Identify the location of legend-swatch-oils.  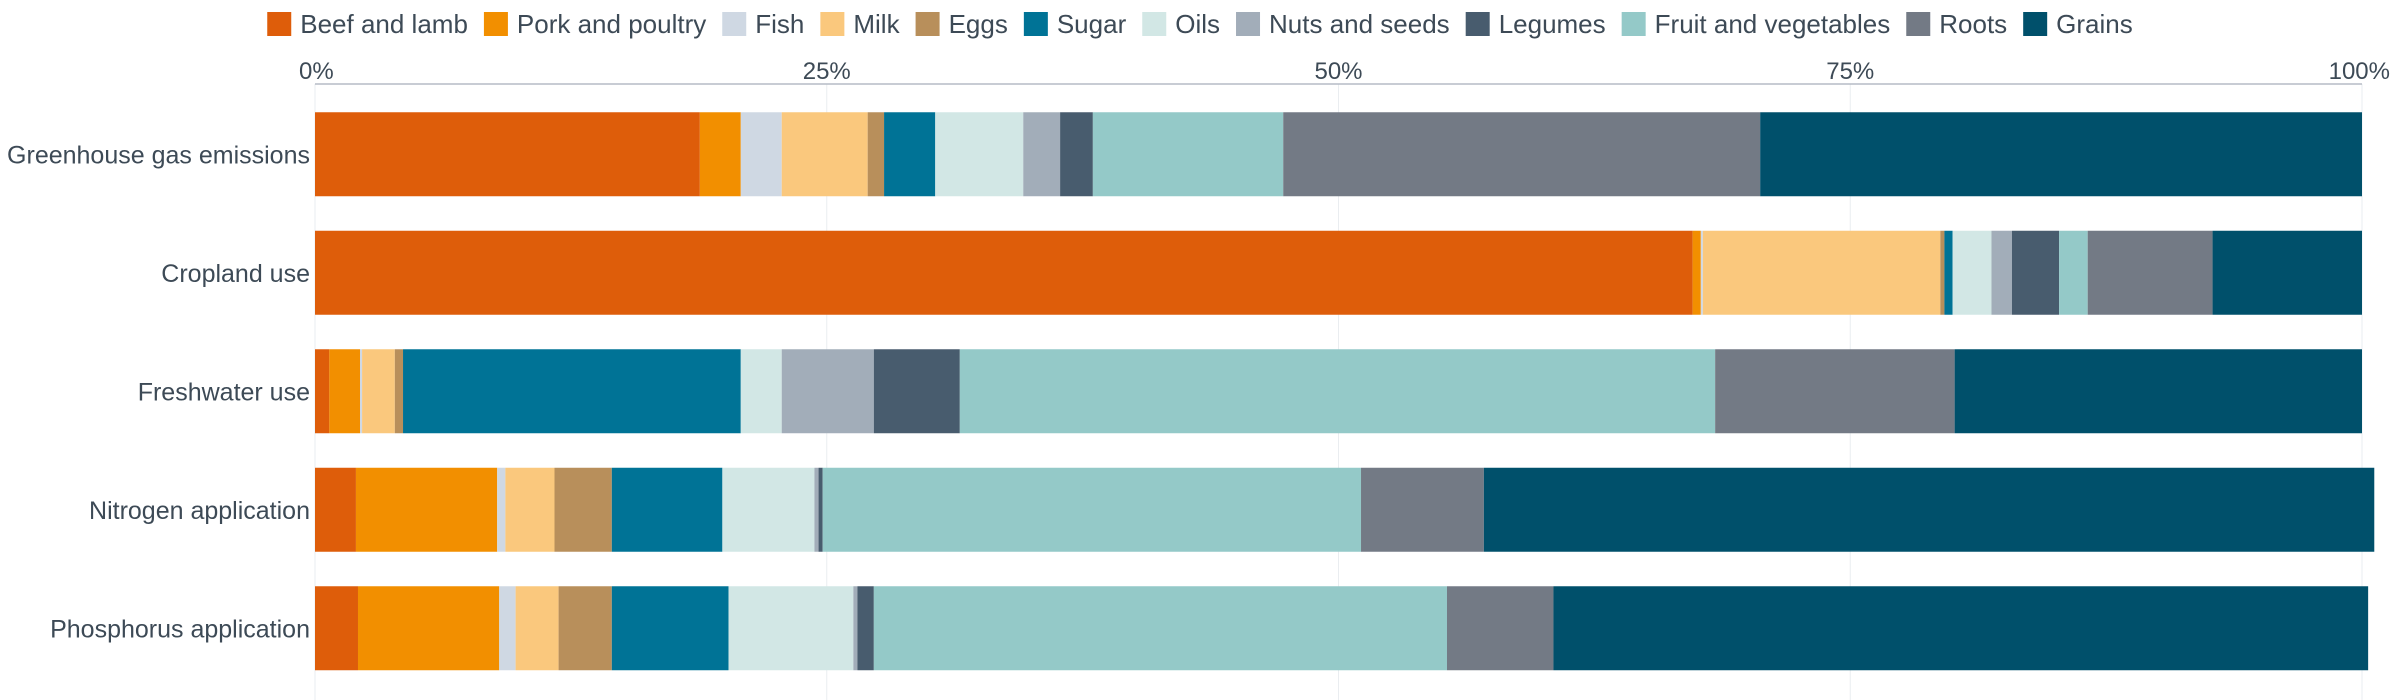
(1154, 24).